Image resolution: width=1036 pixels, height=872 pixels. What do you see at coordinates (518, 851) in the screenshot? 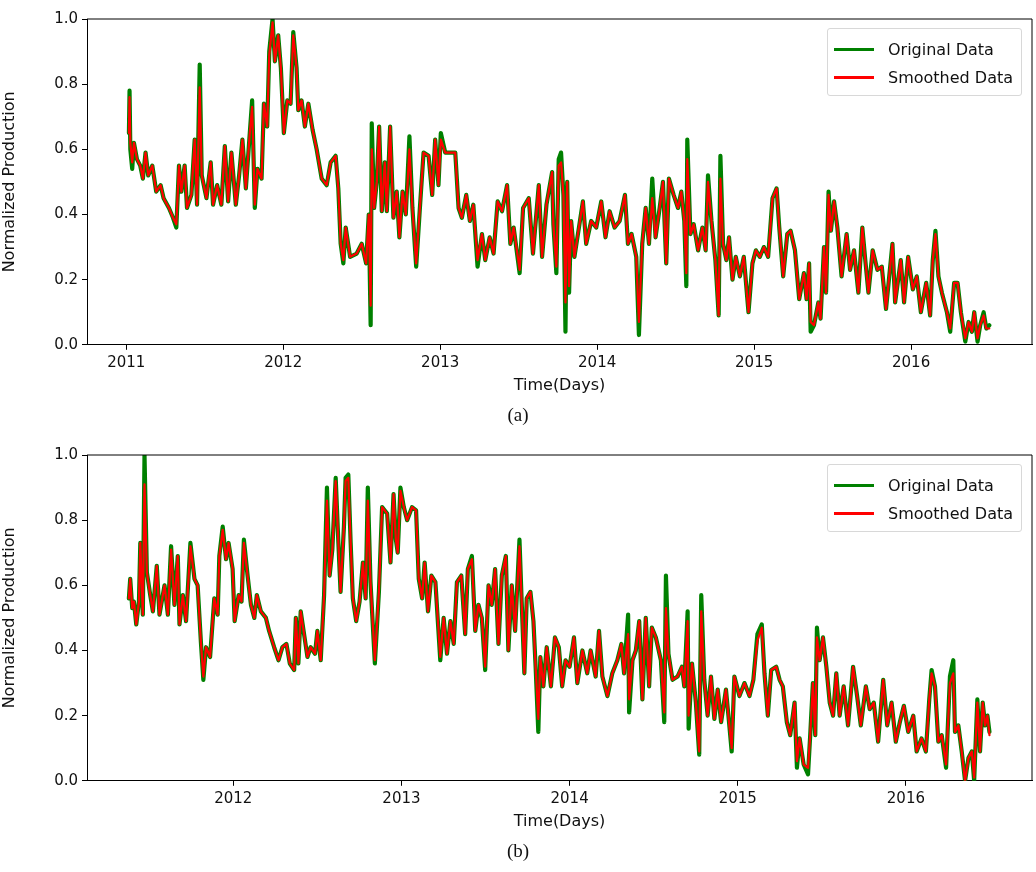
I see `text: (b)` at bounding box center [518, 851].